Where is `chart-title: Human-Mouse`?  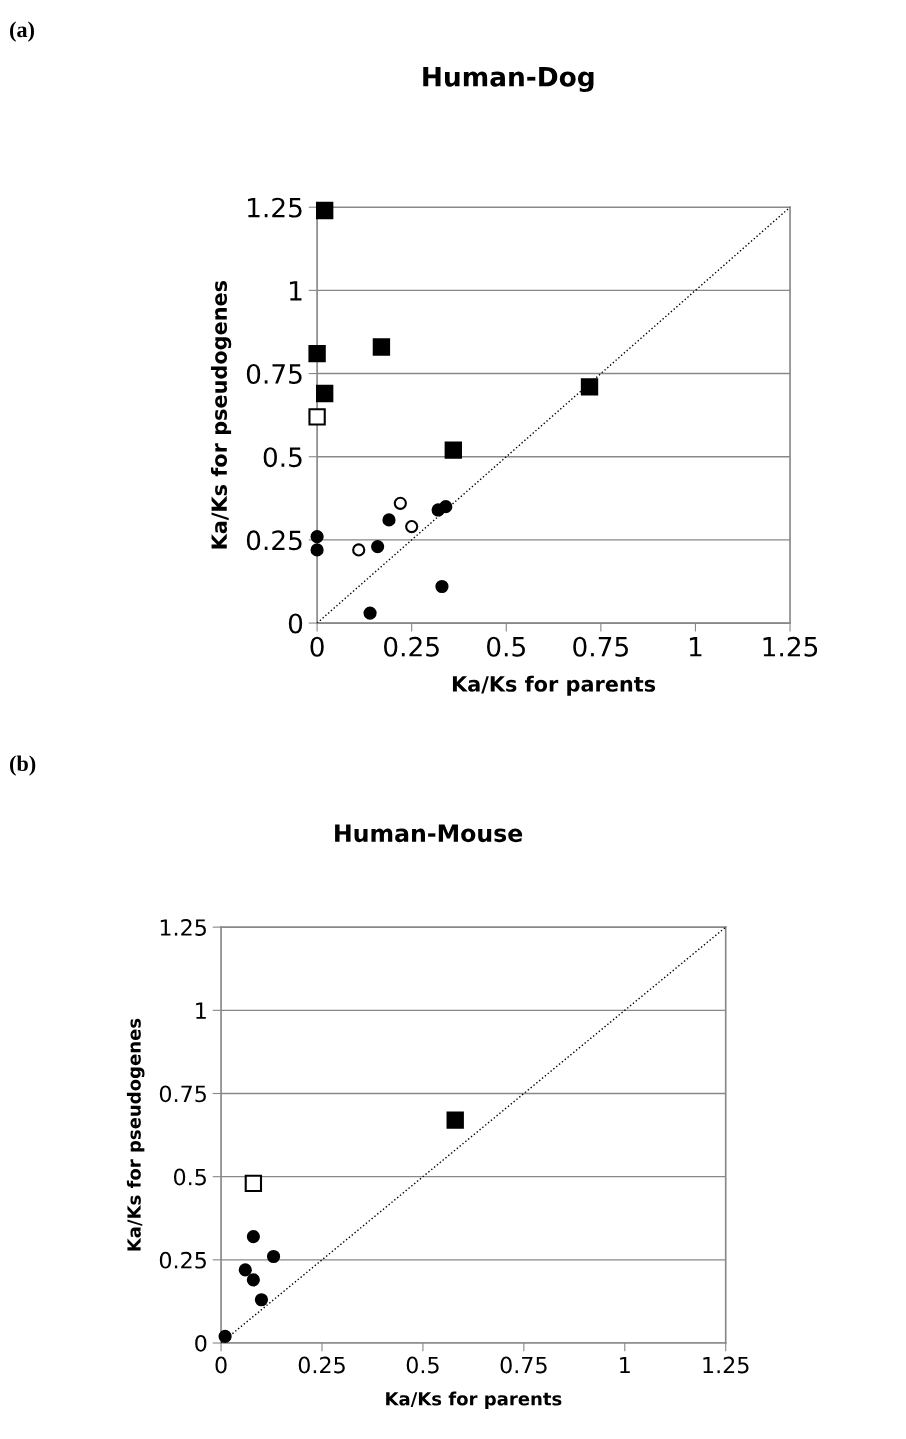 chart-title: Human-Mouse is located at coordinates (429, 833).